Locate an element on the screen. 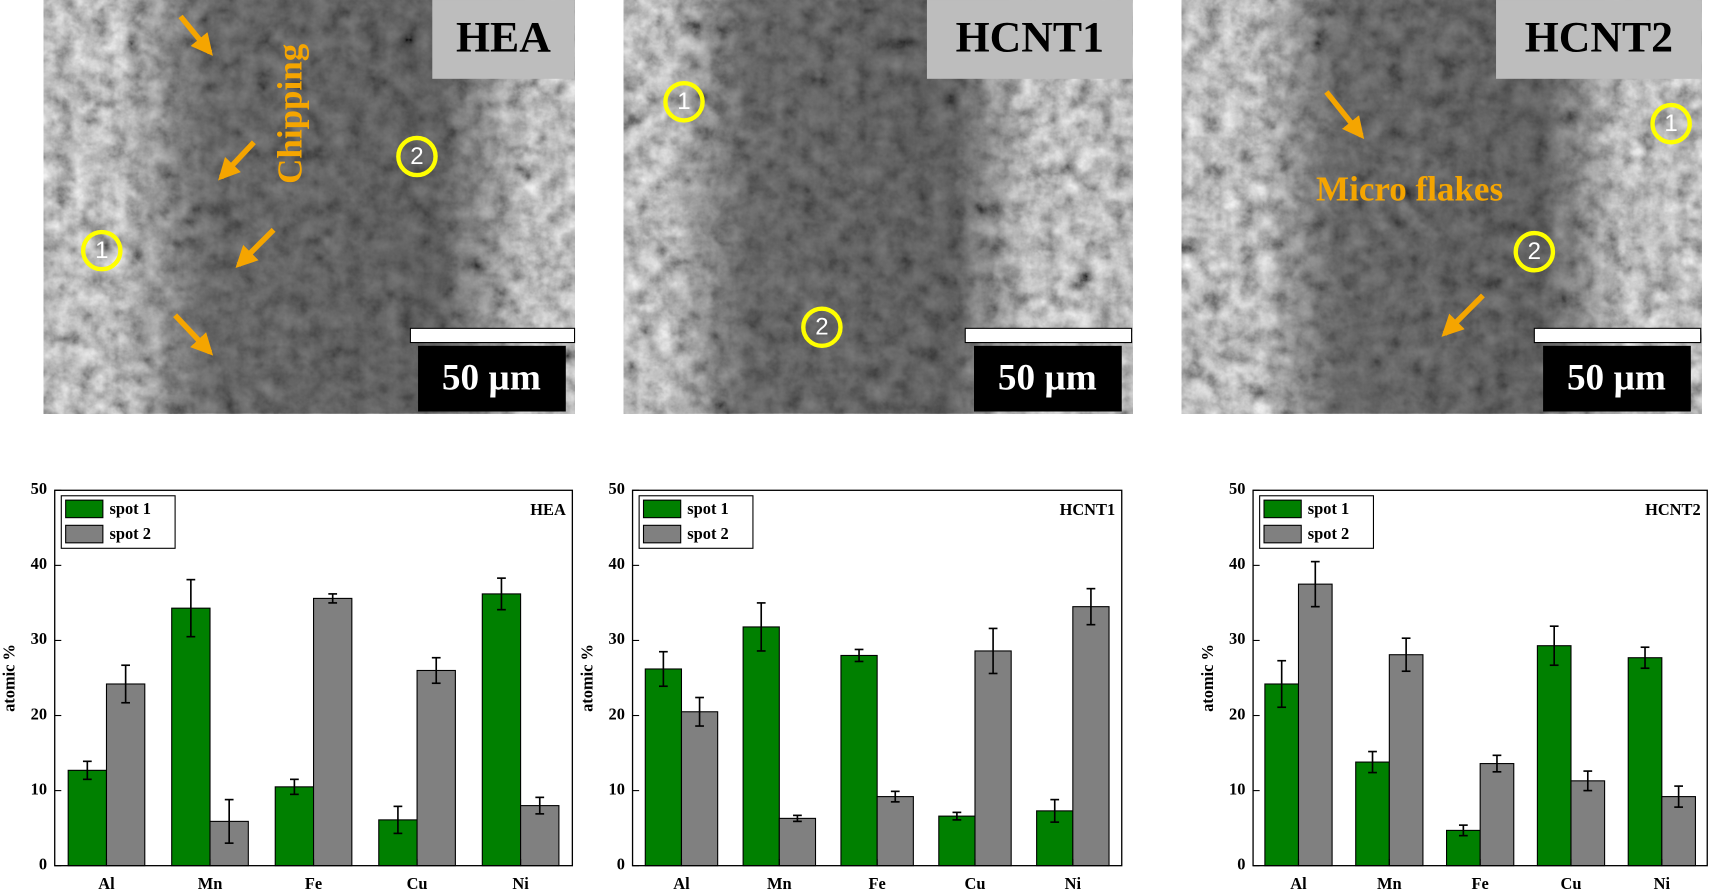 The image size is (1716, 896). scale-label: 50 µm is located at coordinates (491, 377).